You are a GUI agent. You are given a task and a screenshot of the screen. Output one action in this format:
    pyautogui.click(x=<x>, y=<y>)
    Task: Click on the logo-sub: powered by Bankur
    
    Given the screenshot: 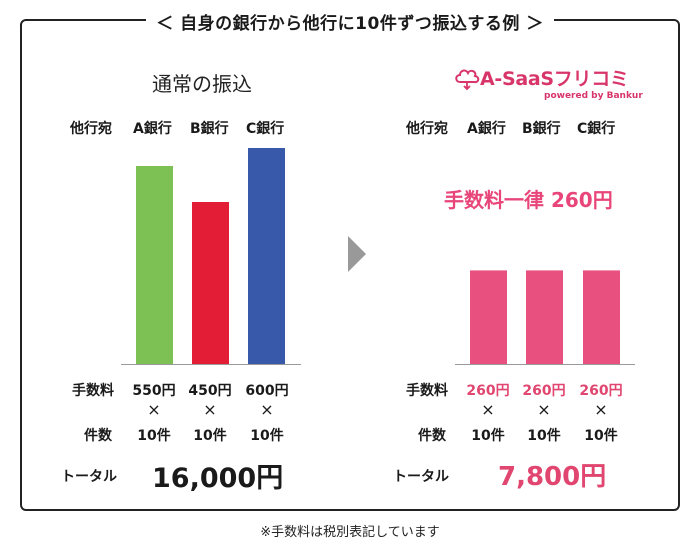 What is the action you would take?
    pyautogui.click(x=593, y=96)
    